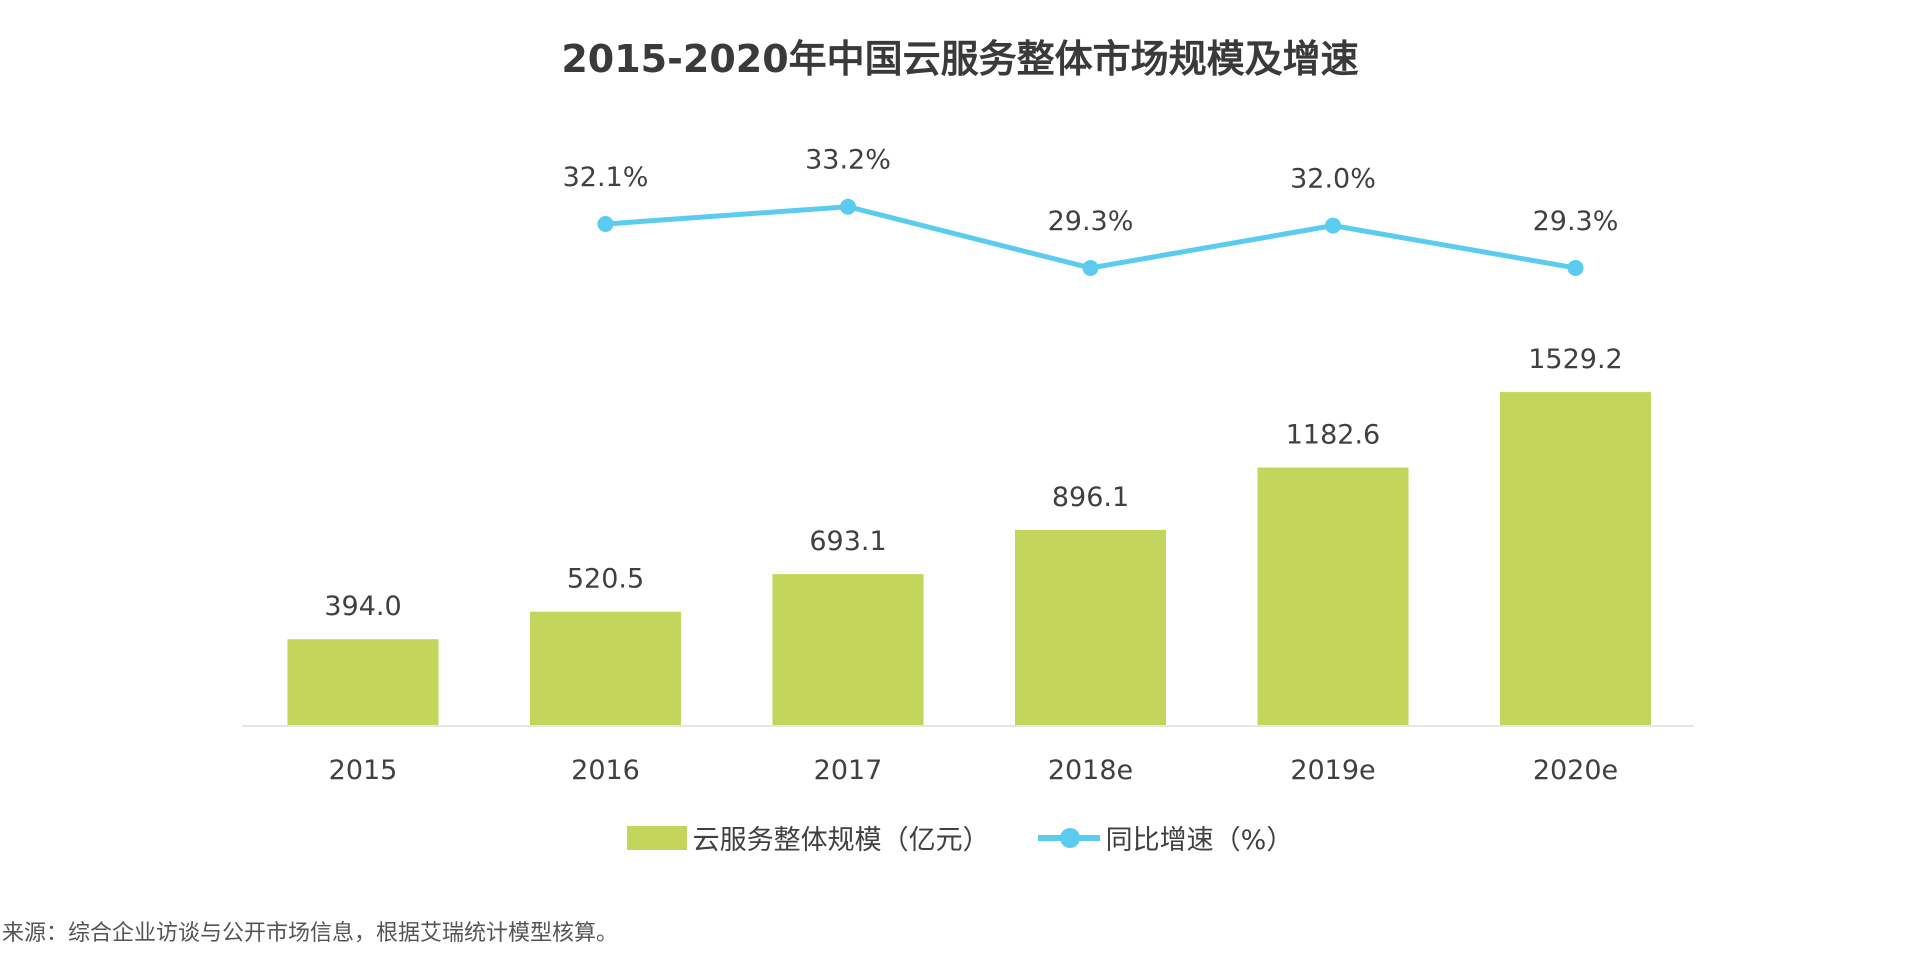 The width and height of the screenshot is (1920, 958). Describe the element at coordinates (1333, 435) in the screenshot. I see `bar-value-label-2019e: 1182.6` at that location.